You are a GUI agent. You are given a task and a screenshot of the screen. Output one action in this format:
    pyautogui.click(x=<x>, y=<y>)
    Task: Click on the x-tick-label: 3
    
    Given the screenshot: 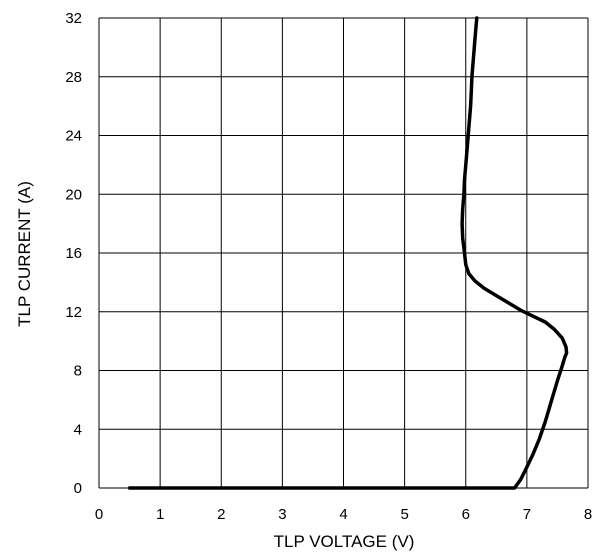 What is the action you would take?
    pyautogui.click(x=282, y=514)
    